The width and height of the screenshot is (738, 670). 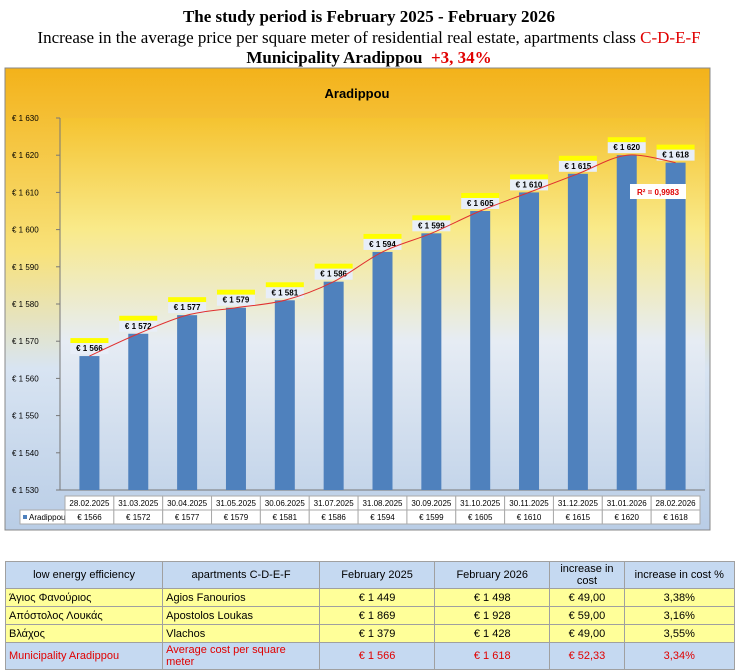 I want to click on legend-label: Aradippou, so click(x=47, y=517).